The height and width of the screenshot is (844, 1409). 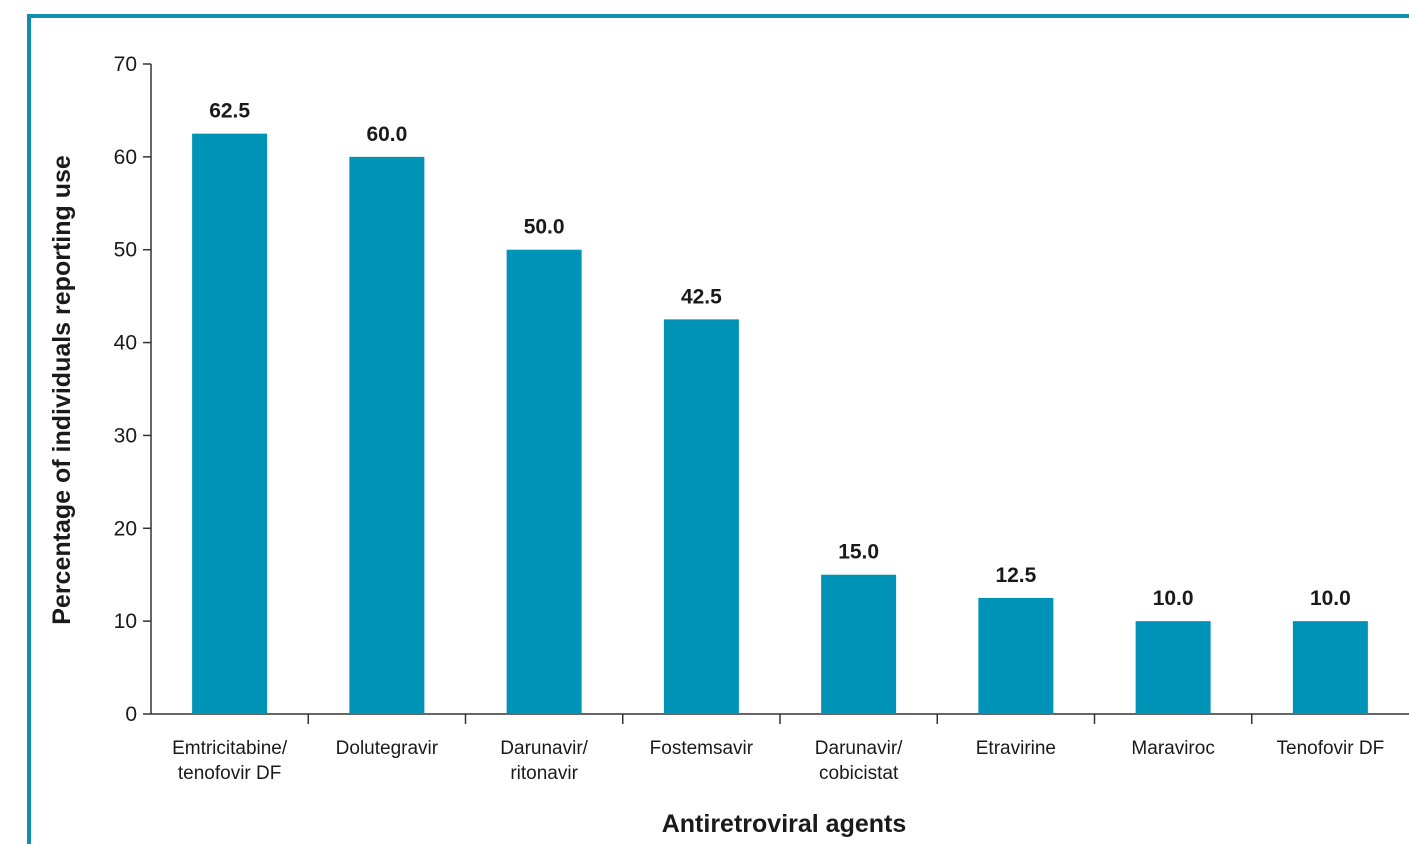 What do you see at coordinates (229, 111) in the screenshot?
I see `data-label: 62.5` at bounding box center [229, 111].